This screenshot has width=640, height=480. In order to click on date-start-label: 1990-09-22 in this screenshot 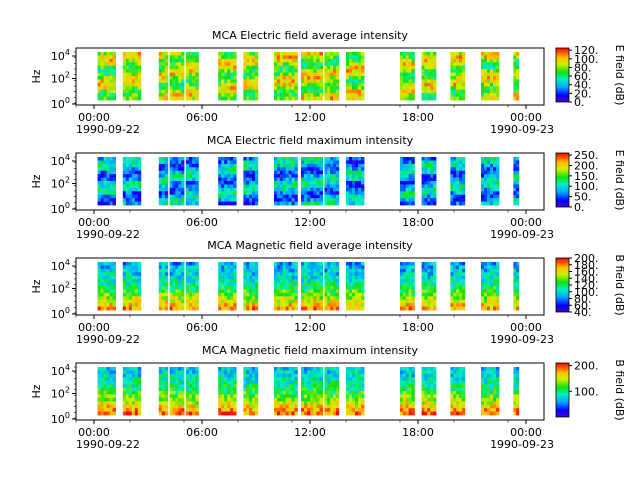, I will do `click(108, 444)`.